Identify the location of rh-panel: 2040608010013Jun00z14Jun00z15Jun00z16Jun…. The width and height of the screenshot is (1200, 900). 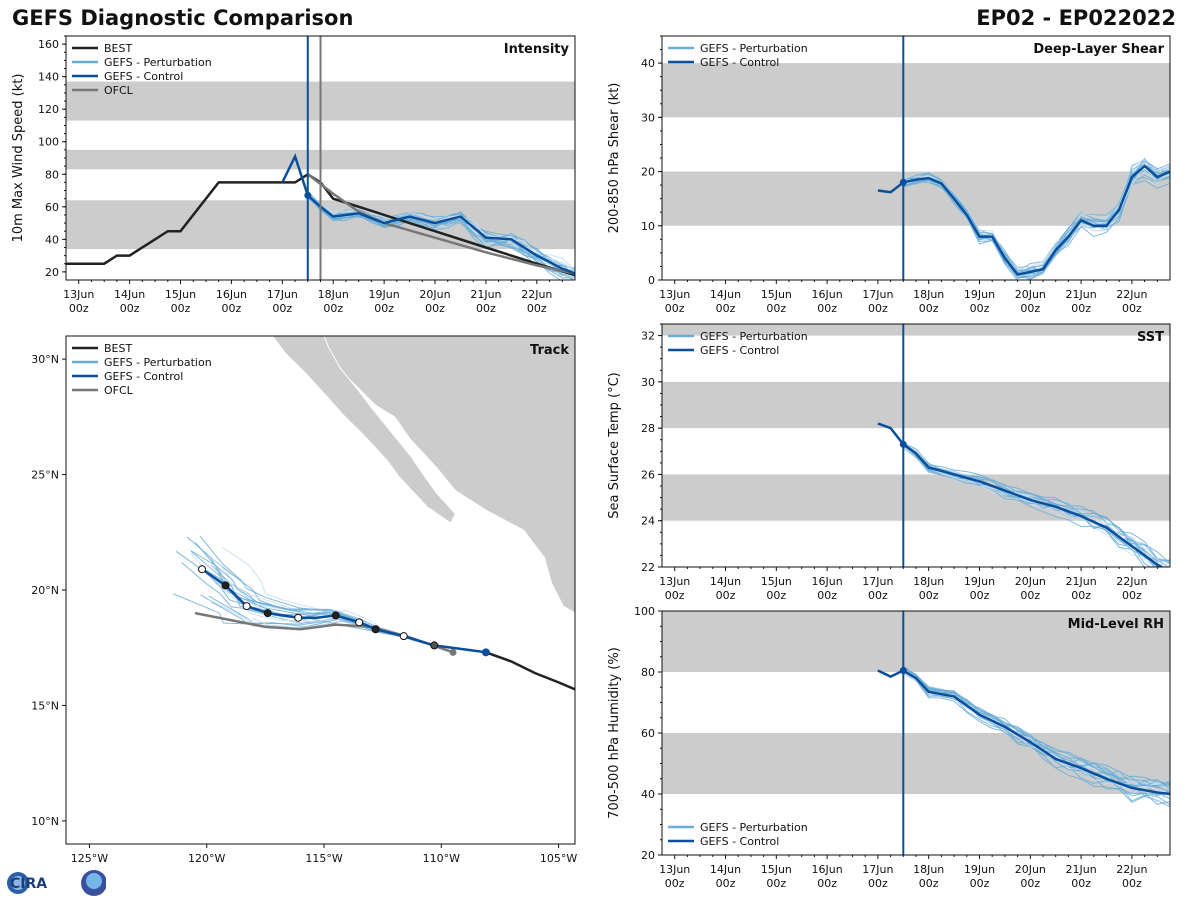
(889, 747).